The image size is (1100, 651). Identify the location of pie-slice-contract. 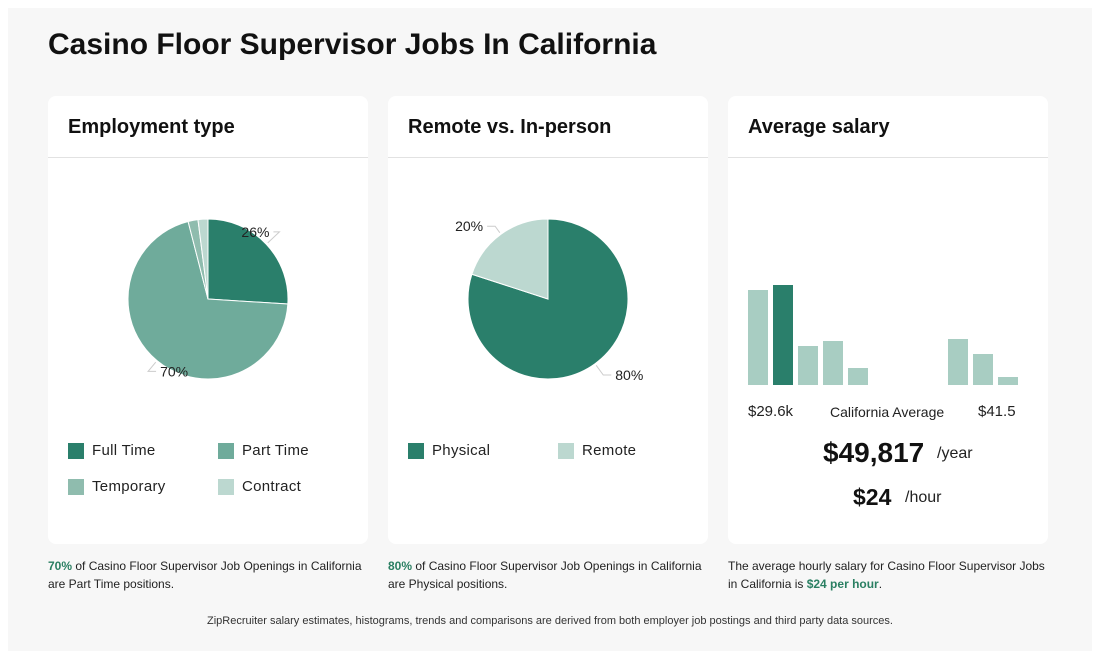
(203, 259).